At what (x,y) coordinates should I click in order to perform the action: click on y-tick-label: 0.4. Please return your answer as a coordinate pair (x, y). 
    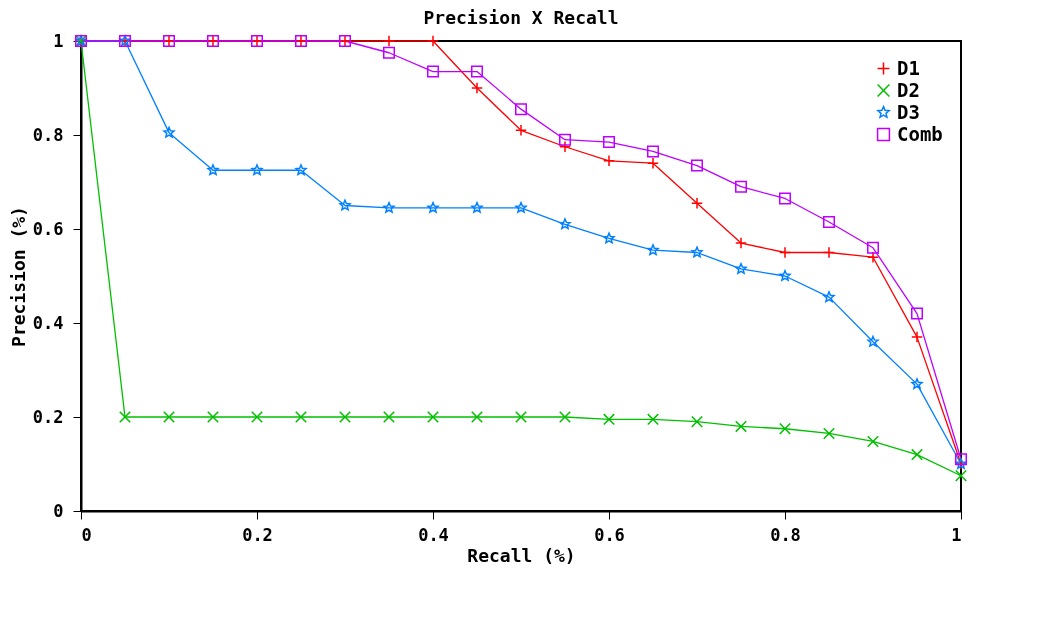
    Looking at the image, I should click on (48, 322).